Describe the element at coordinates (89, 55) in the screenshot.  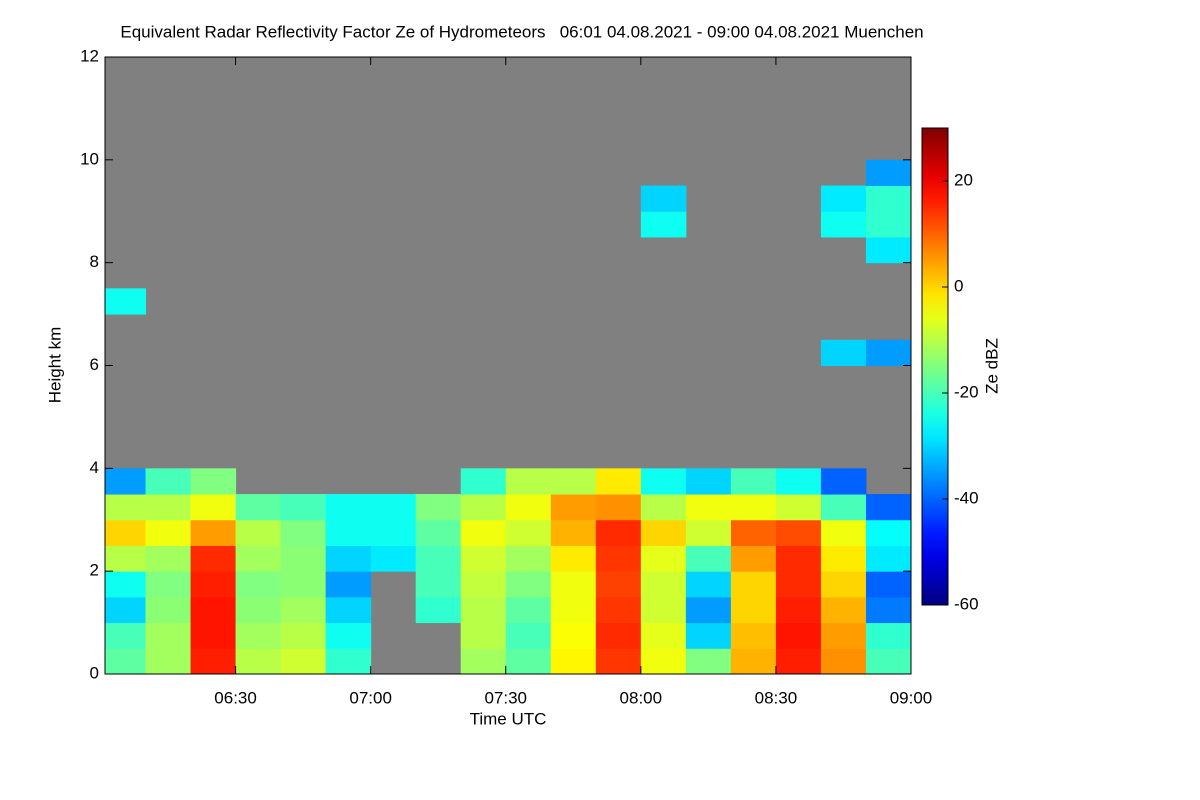
I see `y-tick-label: 12` at that location.